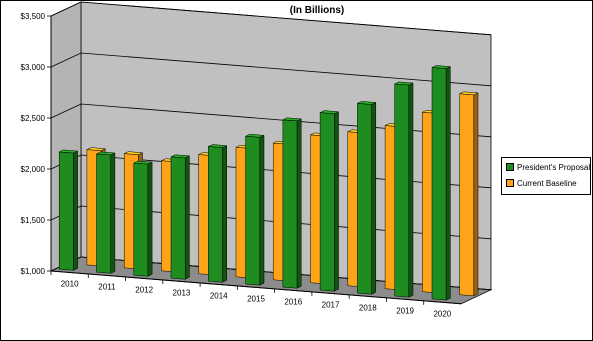  Describe the element at coordinates (546, 176) in the screenshot. I see `legend: President's Proposal Current Baseline` at that location.